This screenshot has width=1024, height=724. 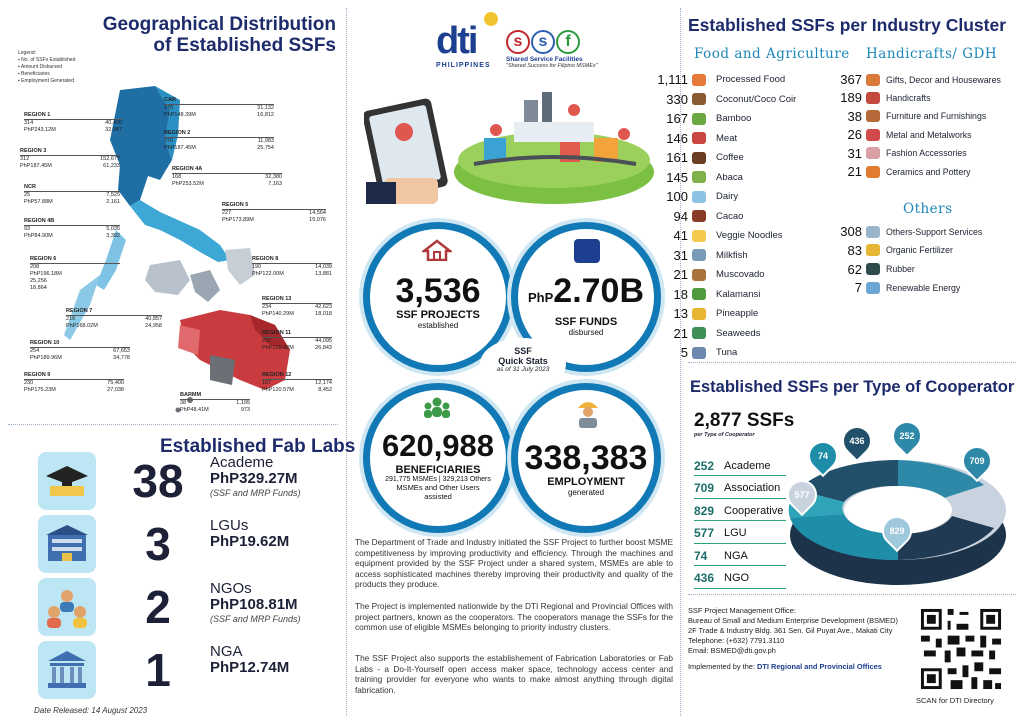 I want to click on cooperators-total-sub: per Type of Cooperator, so click(x=724, y=435).